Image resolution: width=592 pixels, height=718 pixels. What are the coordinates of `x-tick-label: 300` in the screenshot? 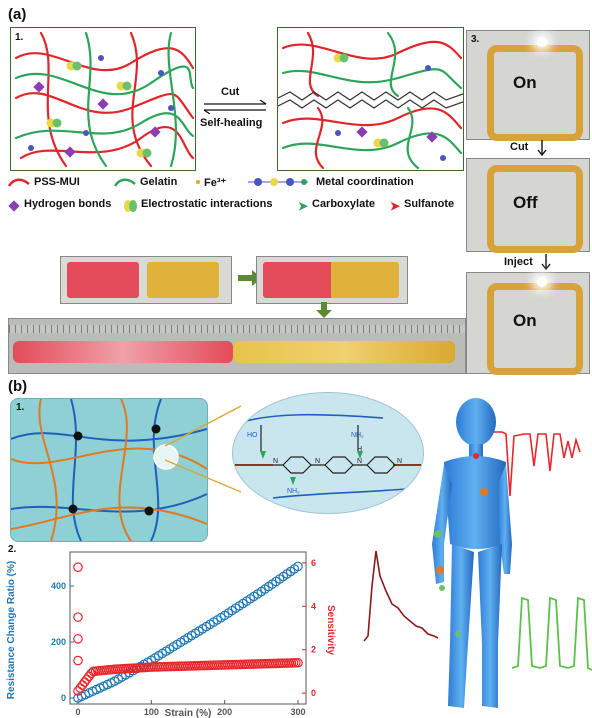 It's located at (297, 712).